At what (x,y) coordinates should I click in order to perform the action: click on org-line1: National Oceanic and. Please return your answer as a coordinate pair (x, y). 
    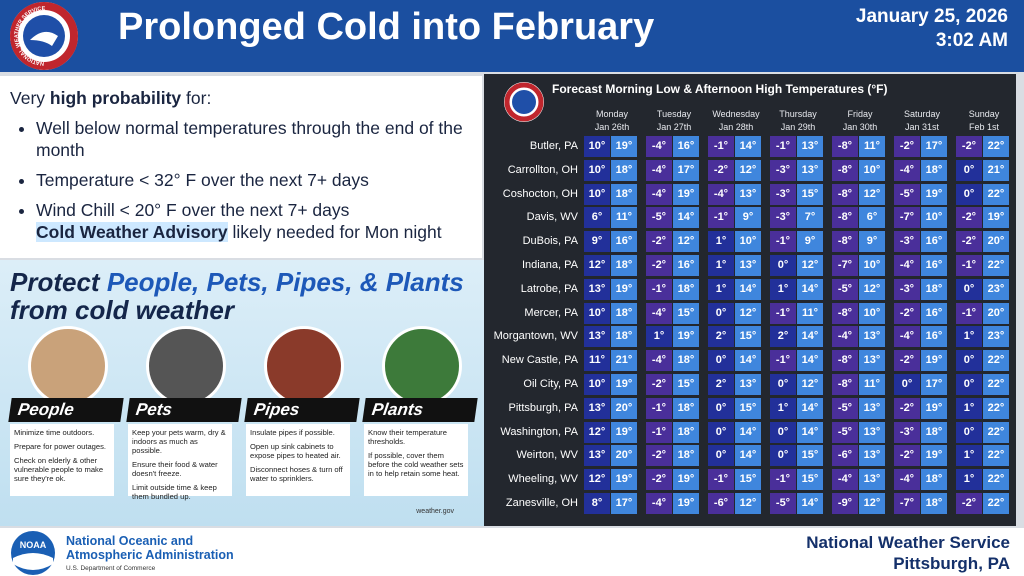
    Looking at the image, I should click on (130, 541).